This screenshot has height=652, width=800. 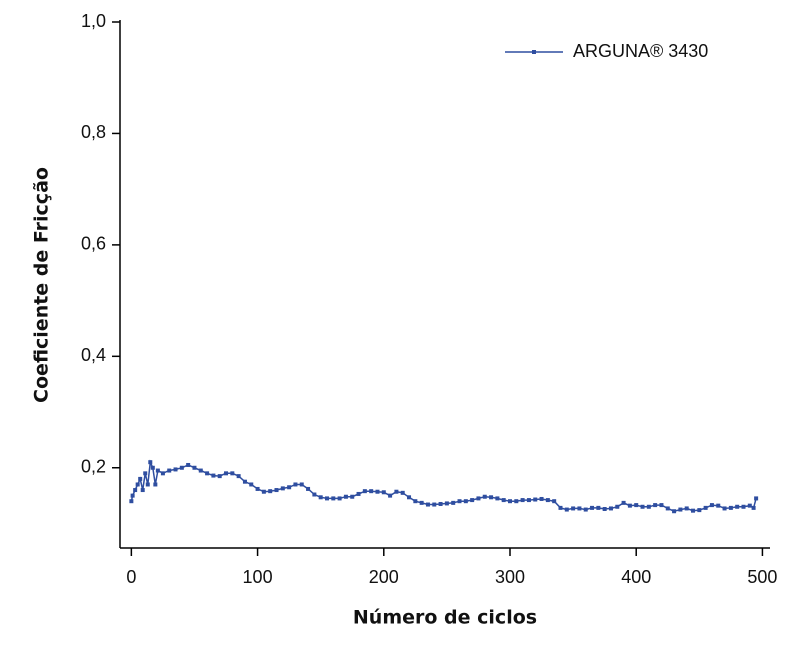 What do you see at coordinates (640, 51) in the screenshot?
I see `legend-label: ARGUNA® 3430` at bounding box center [640, 51].